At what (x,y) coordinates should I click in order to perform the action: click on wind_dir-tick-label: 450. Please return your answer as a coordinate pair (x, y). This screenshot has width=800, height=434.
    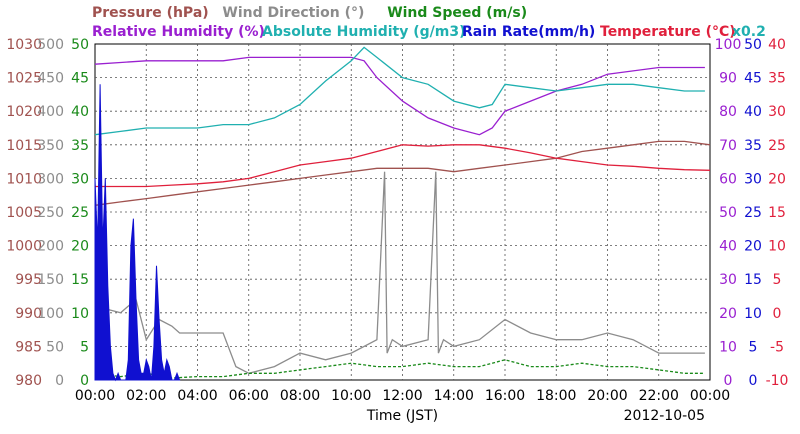
    Looking at the image, I should click on (50, 79).